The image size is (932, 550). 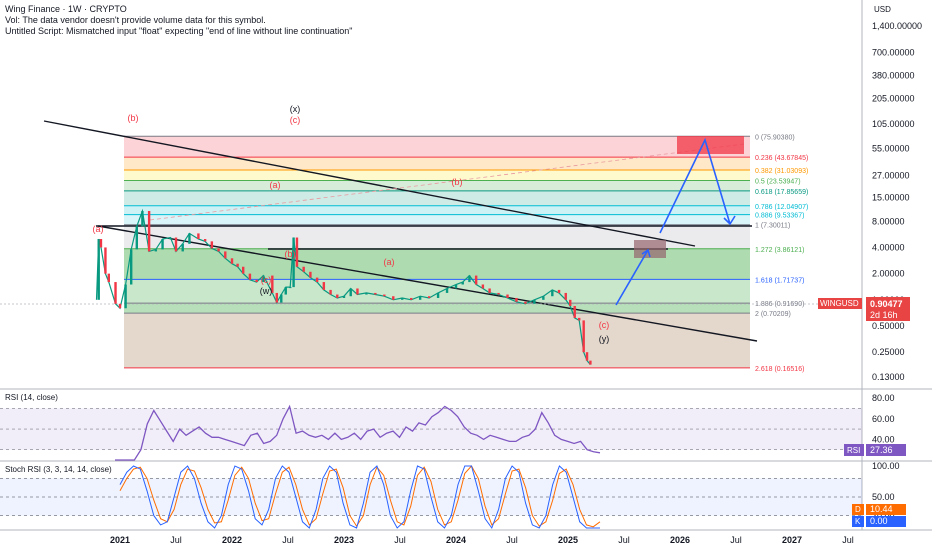 What do you see at coordinates (437, 185) in the screenshot?
I see `fib-zone-0.5` at bounding box center [437, 185].